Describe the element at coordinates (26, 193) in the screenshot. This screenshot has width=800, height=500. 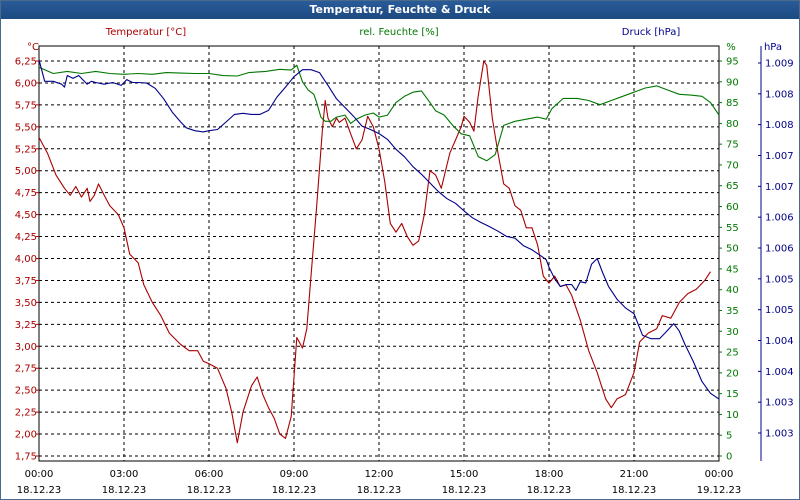
I see `temperature-tick-label: 4,75` at that location.